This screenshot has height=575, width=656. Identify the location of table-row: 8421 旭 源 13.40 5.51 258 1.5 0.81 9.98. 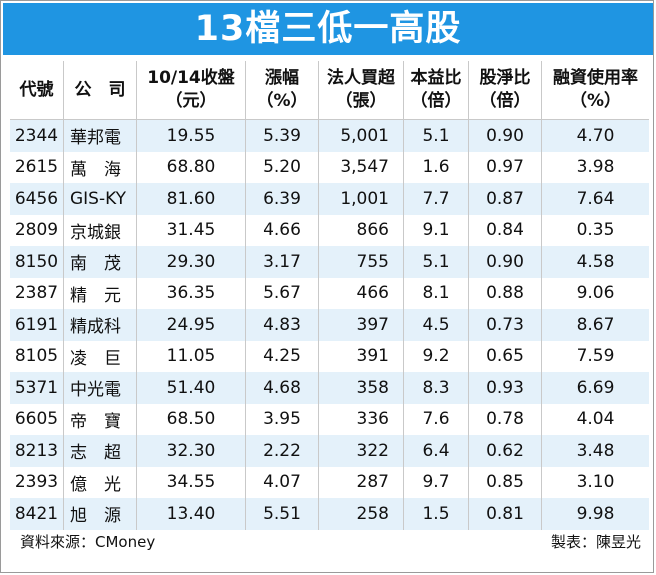
(329, 514).